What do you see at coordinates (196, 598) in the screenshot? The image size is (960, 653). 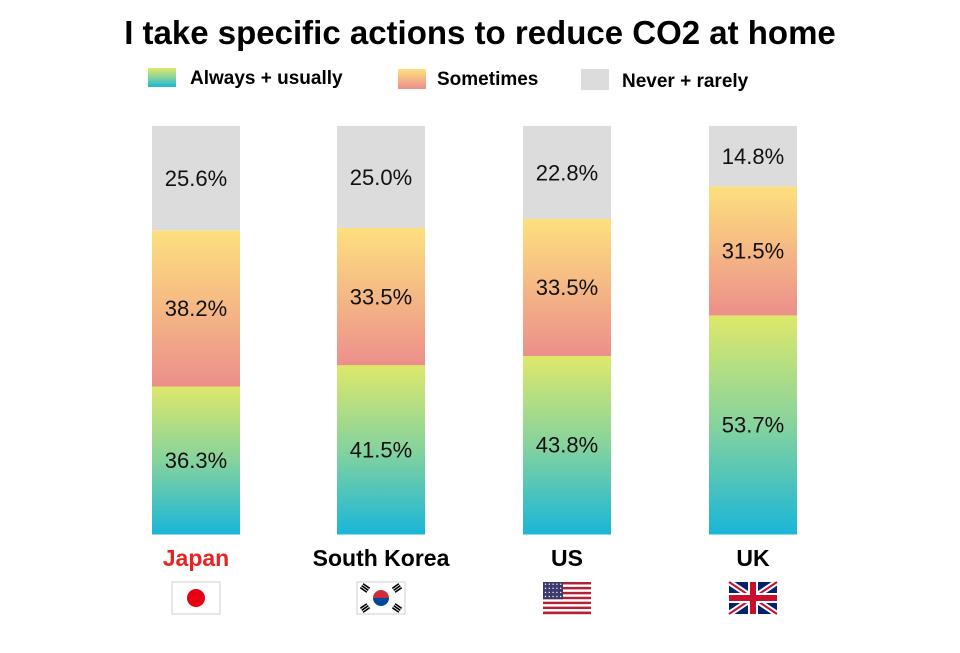 I see `japan-flag-icon` at bounding box center [196, 598].